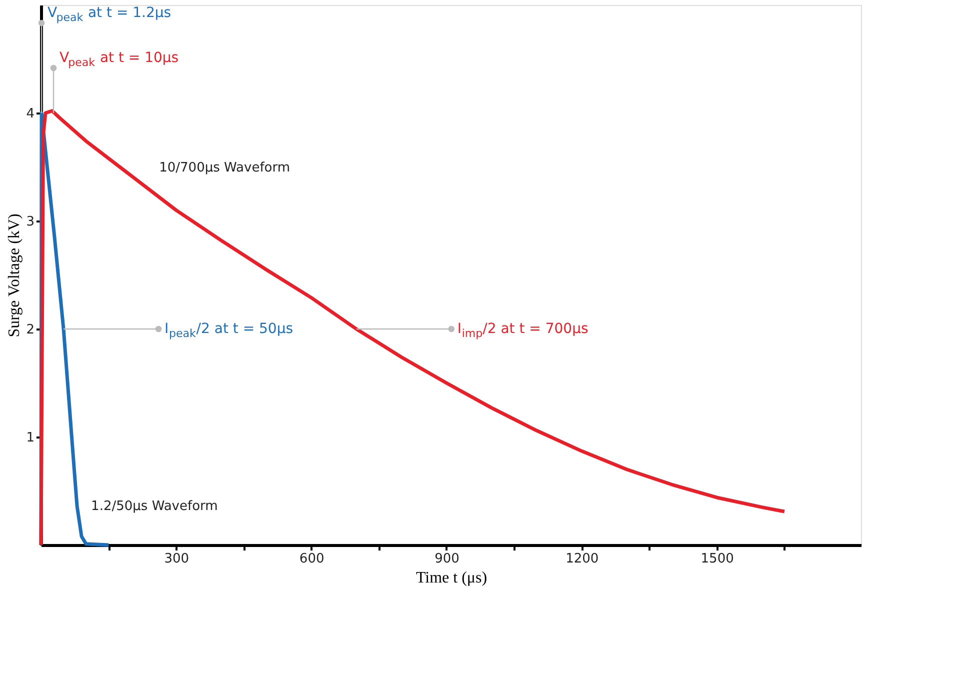 The width and height of the screenshot is (953, 675). Describe the element at coordinates (30, 114) in the screenshot. I see `y-tick-label: 4` at that location.